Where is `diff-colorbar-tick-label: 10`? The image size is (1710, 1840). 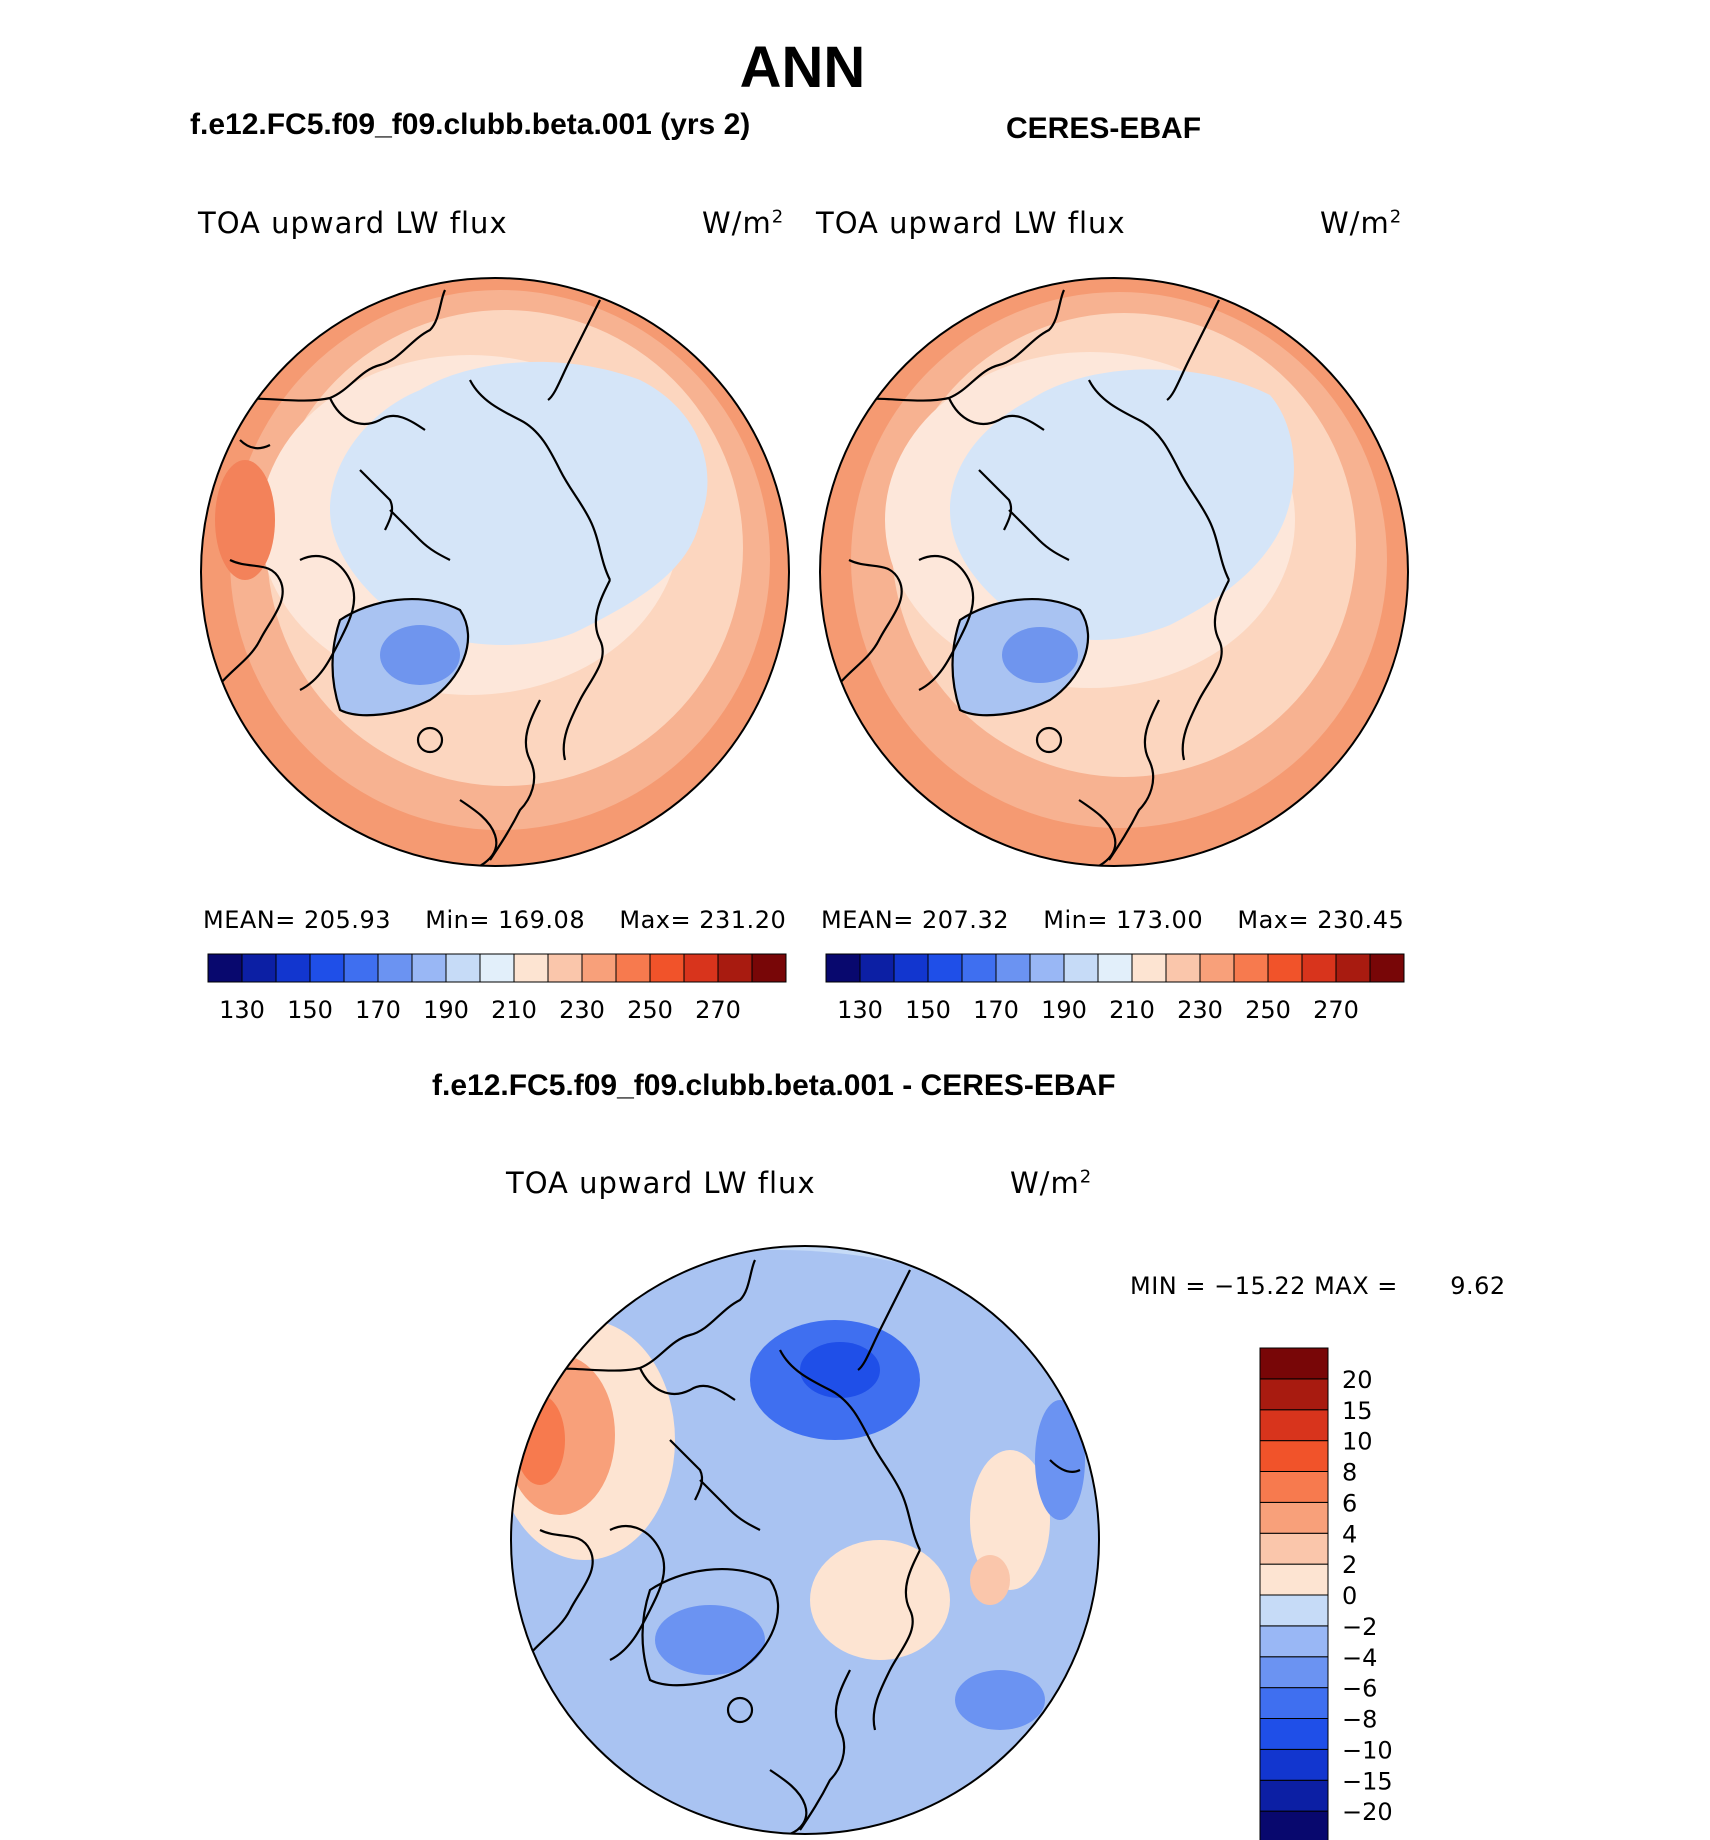 diff-colorbar-tick-label: 10 is located at coordinates (1357, 1442).